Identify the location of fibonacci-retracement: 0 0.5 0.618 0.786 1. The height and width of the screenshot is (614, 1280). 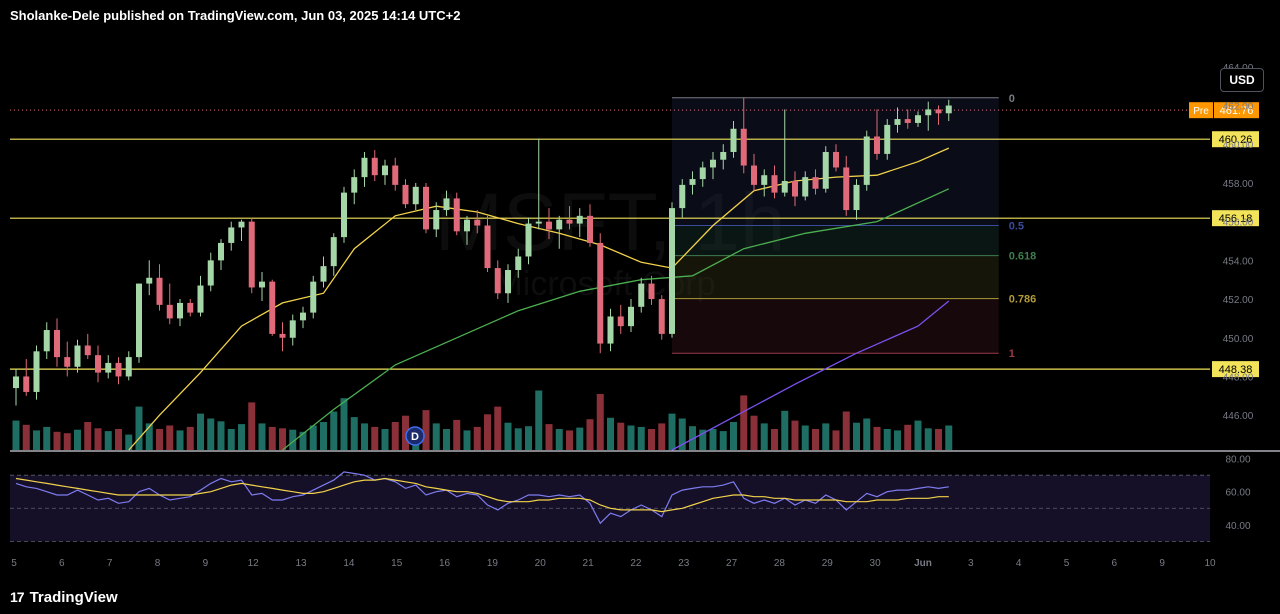
(854, 226).